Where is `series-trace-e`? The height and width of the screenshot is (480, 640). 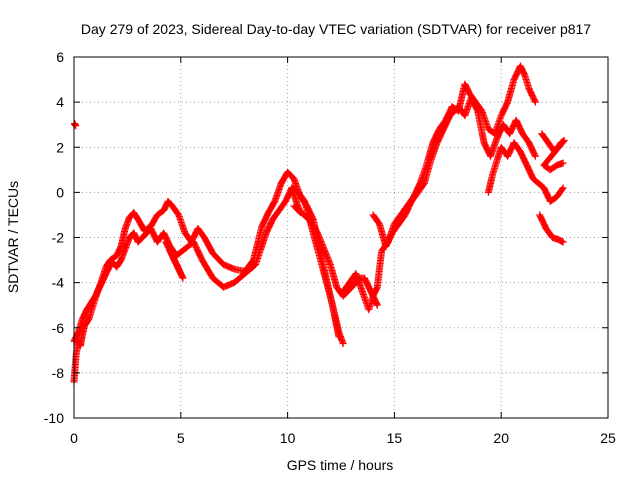
series-trace-e is located at coordinates (525, 172).